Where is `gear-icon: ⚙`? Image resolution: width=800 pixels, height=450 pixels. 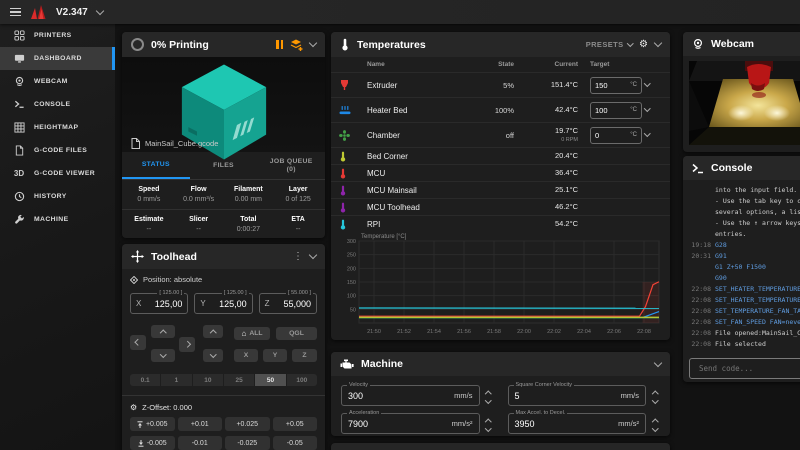
gear-icon: ⚙ is located at coordinates (643, 44).